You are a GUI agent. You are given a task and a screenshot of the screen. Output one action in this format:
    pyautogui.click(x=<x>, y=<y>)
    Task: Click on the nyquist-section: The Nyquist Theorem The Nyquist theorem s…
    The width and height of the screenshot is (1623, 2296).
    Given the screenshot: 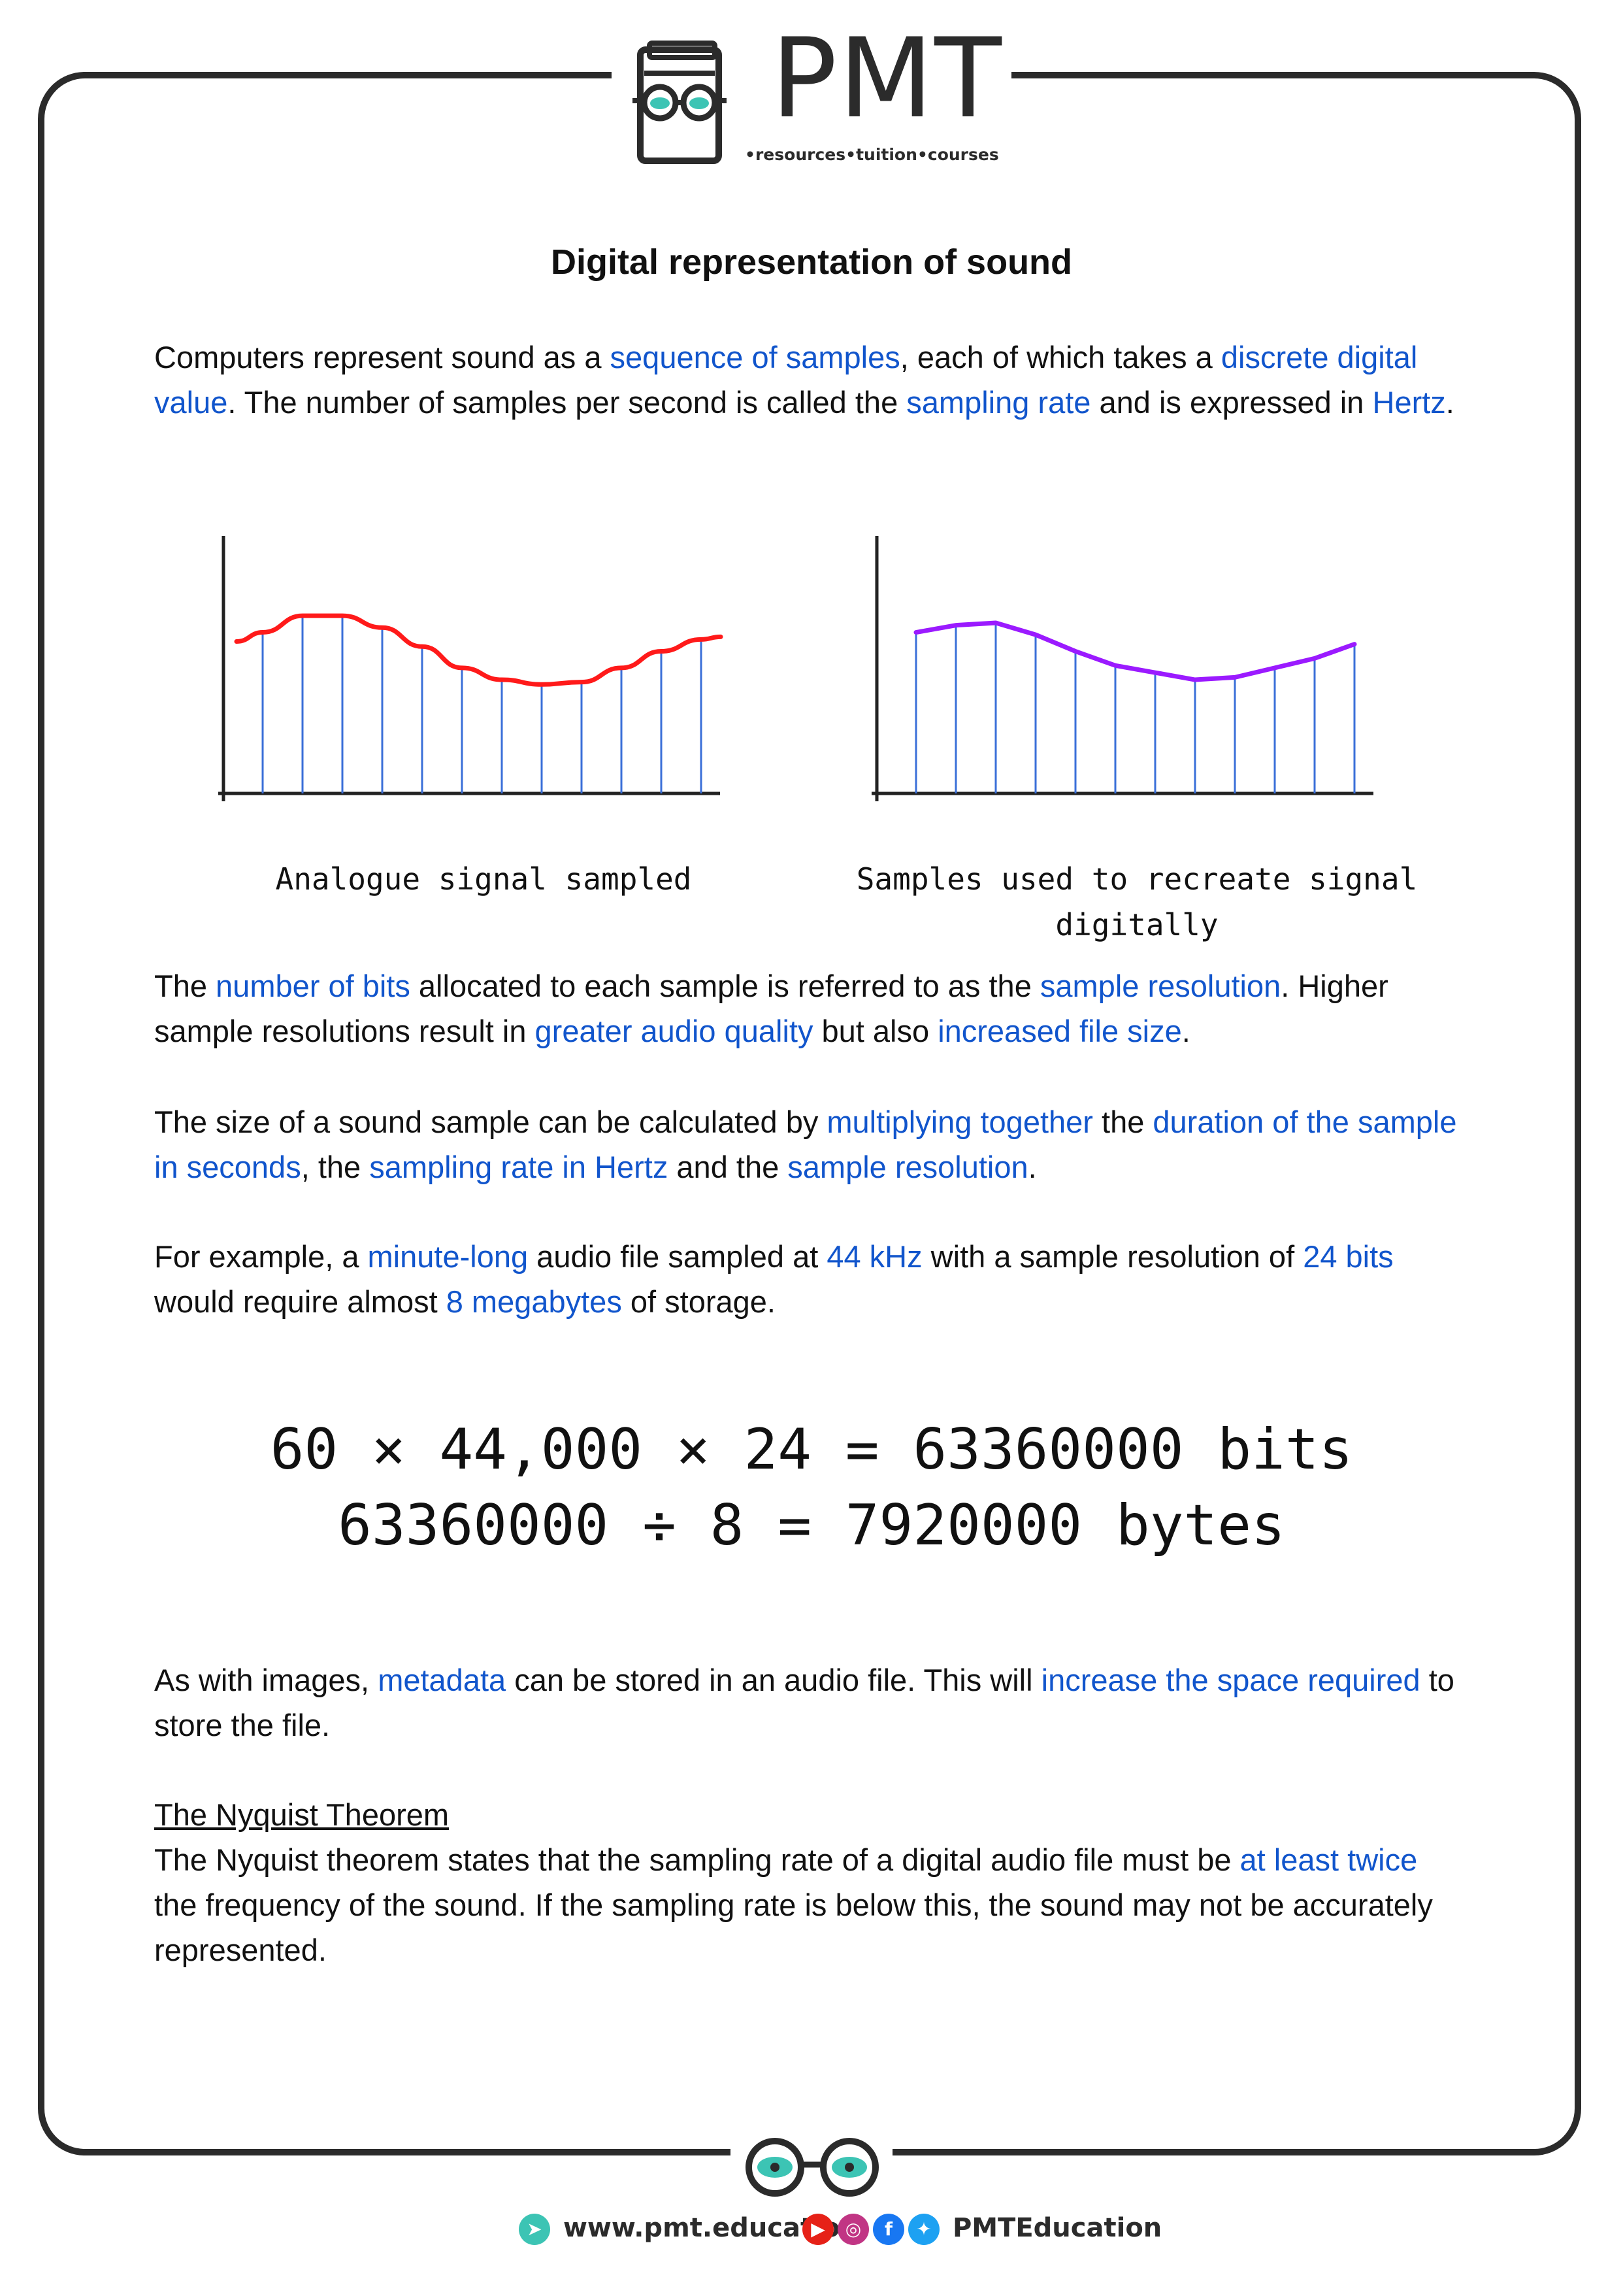 What is the action you would take?
    pyautogui.click(x=793, y=1882)
    